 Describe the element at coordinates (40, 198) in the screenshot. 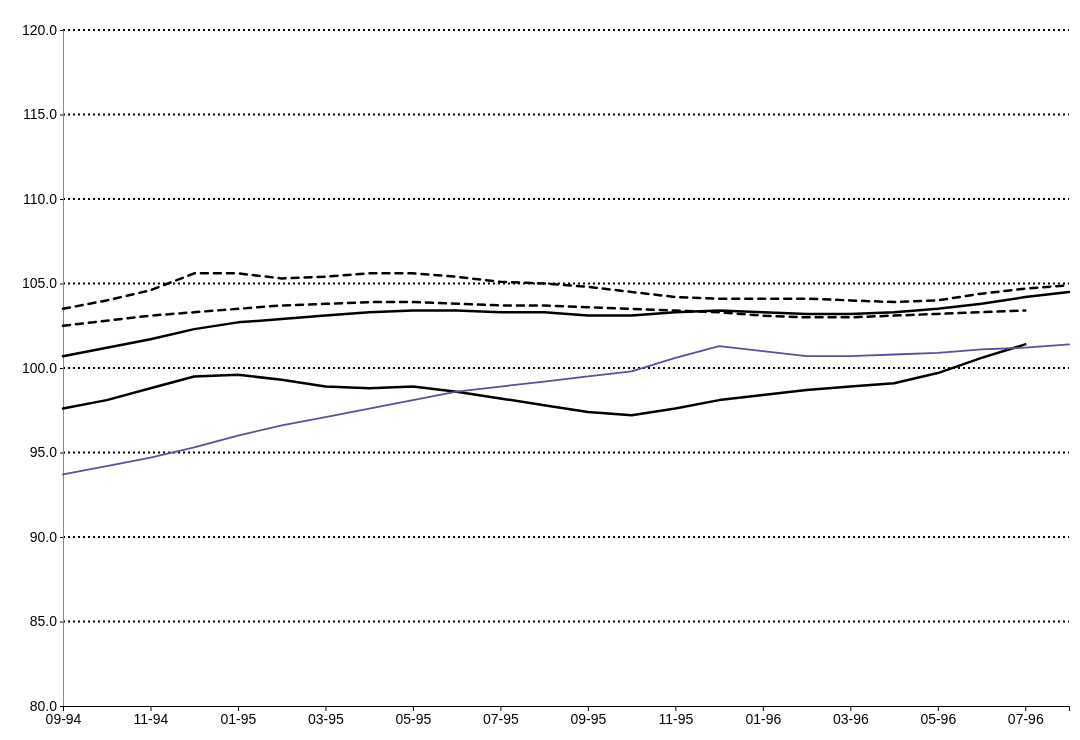

I see `y-tick-label: 110.0` at that location.